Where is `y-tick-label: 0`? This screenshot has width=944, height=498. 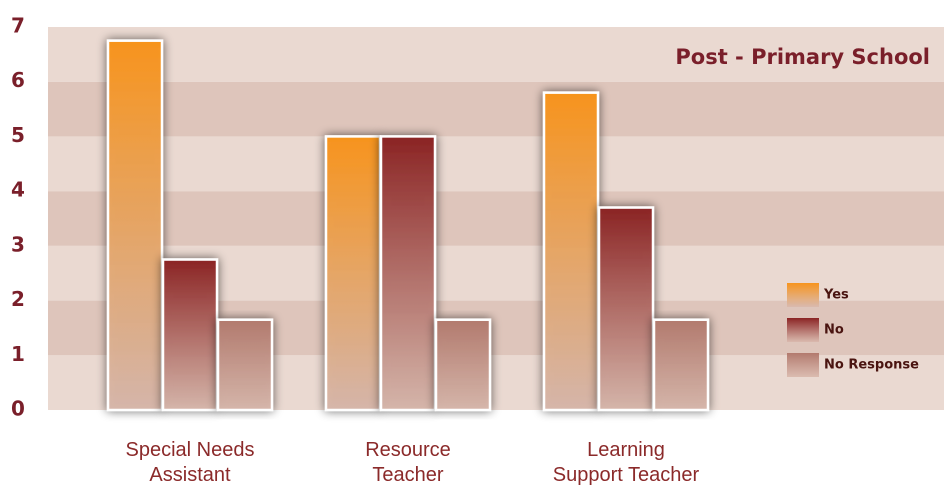 y-tick-label: 0 is located at coordinates (18, 409).